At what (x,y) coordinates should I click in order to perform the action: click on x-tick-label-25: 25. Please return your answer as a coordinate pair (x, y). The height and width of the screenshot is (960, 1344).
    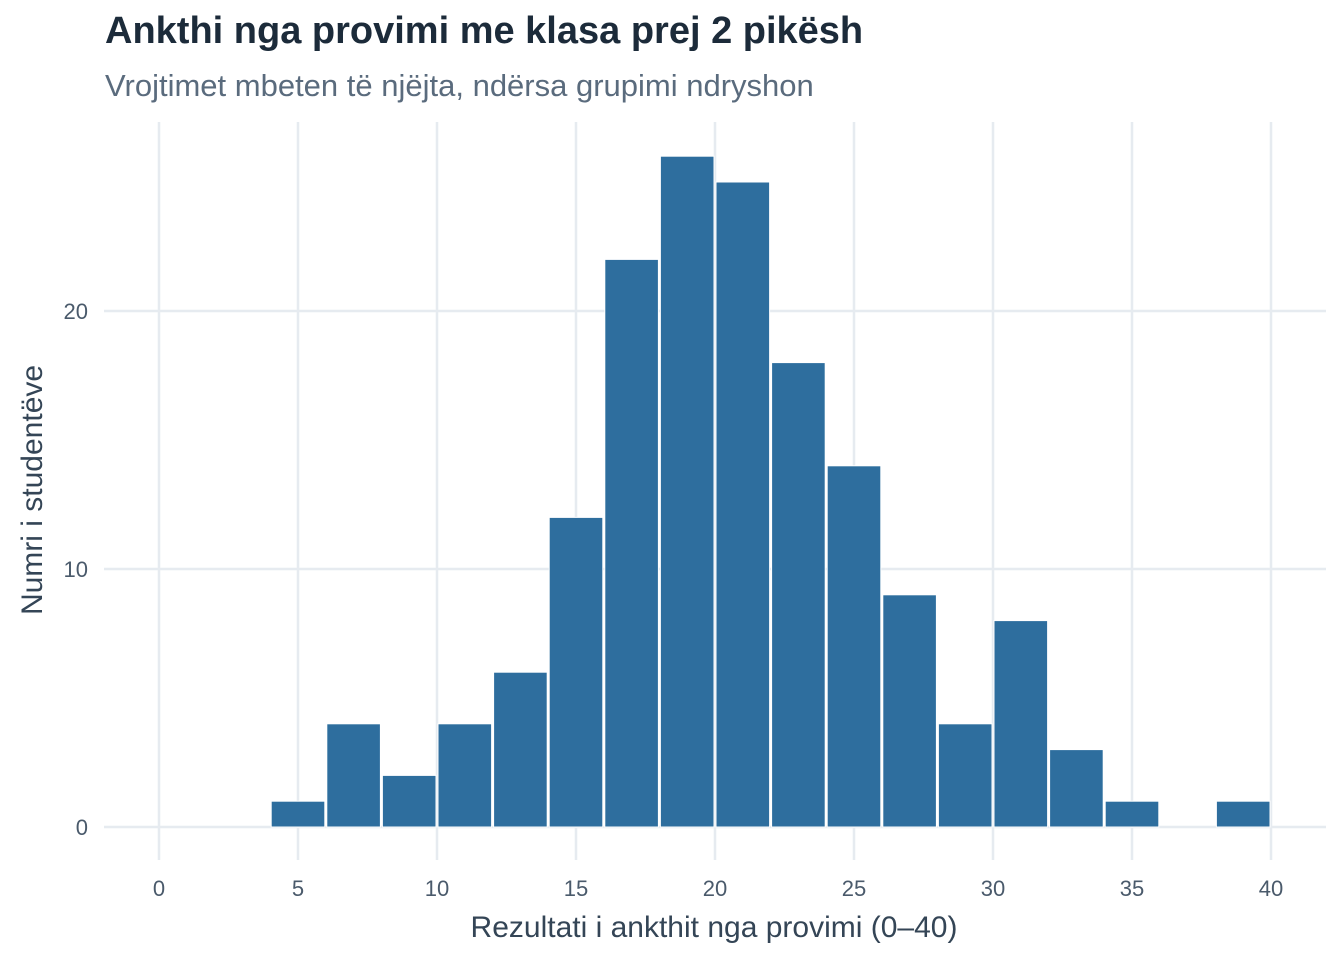
    Looking at the image, I should click on (854, 888).